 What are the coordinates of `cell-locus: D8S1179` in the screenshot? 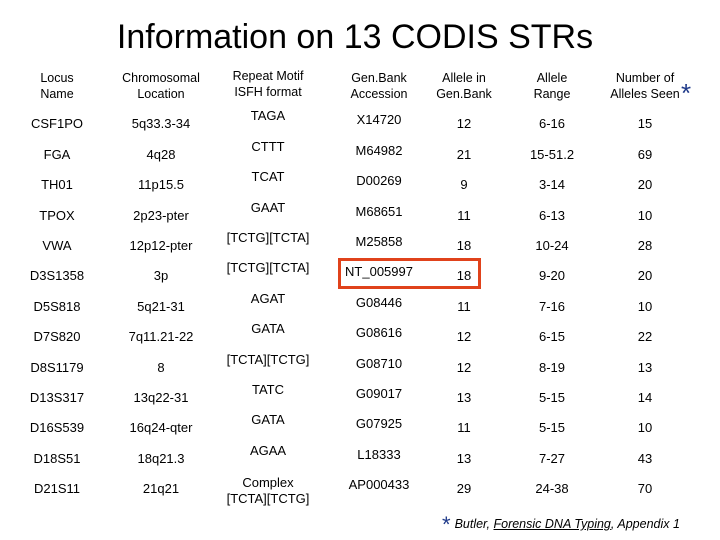 It's located at (57, 367).